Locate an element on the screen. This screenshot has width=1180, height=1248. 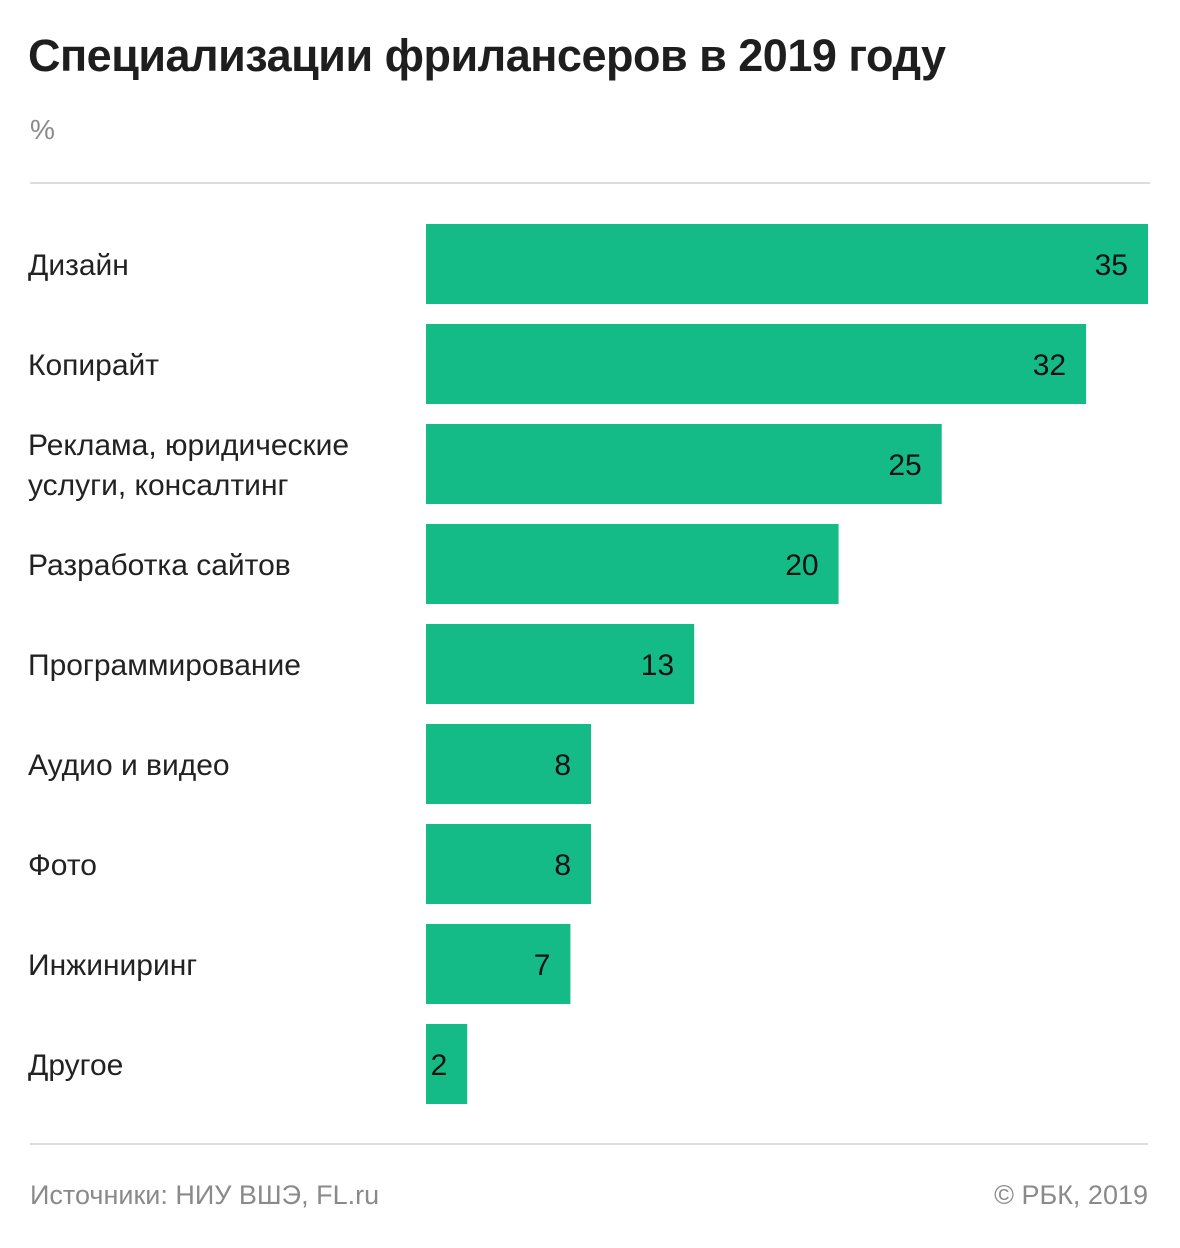
unit-label: % is located at coordinates (42, 129).